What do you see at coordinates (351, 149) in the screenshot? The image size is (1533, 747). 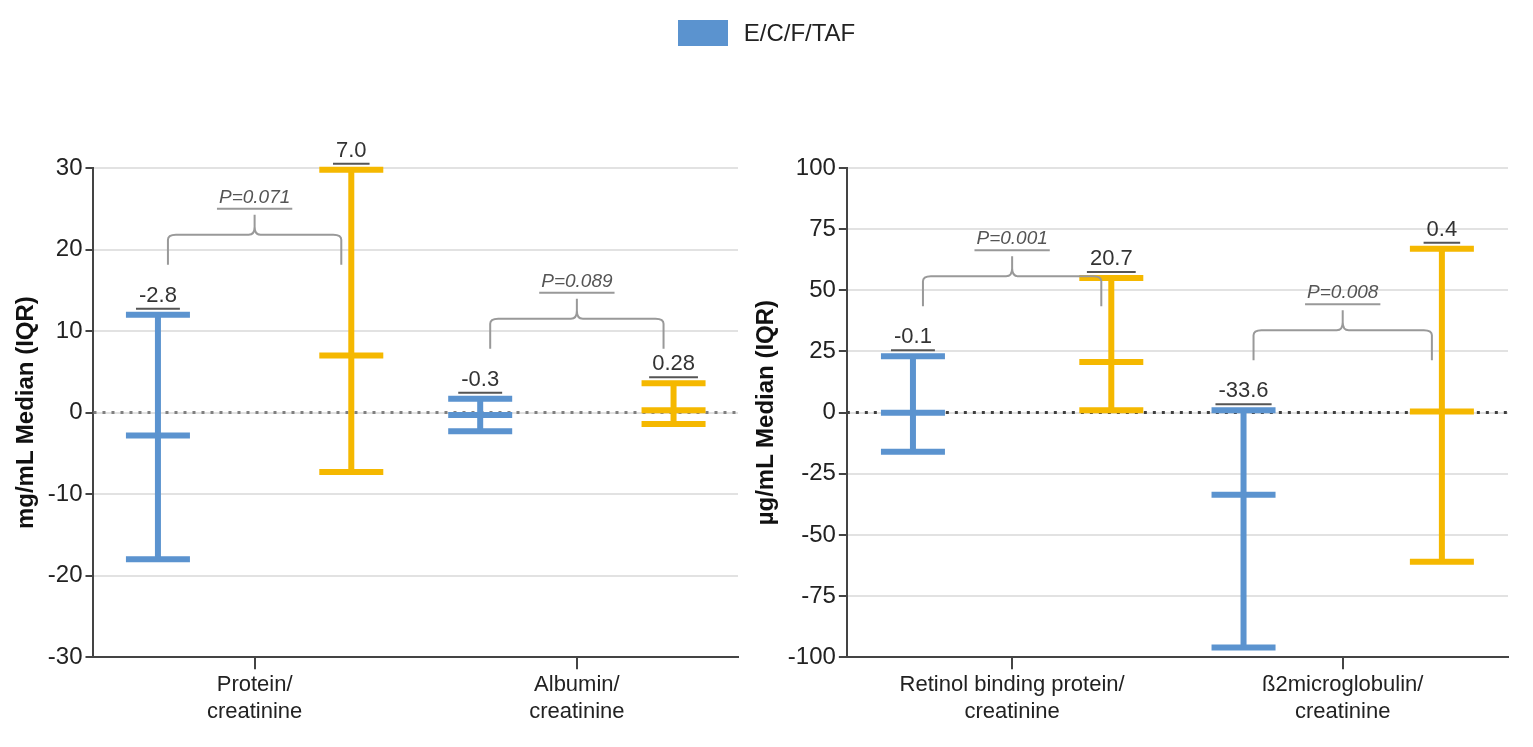 I see `text: 7.0` at bounding box center [351, 149].